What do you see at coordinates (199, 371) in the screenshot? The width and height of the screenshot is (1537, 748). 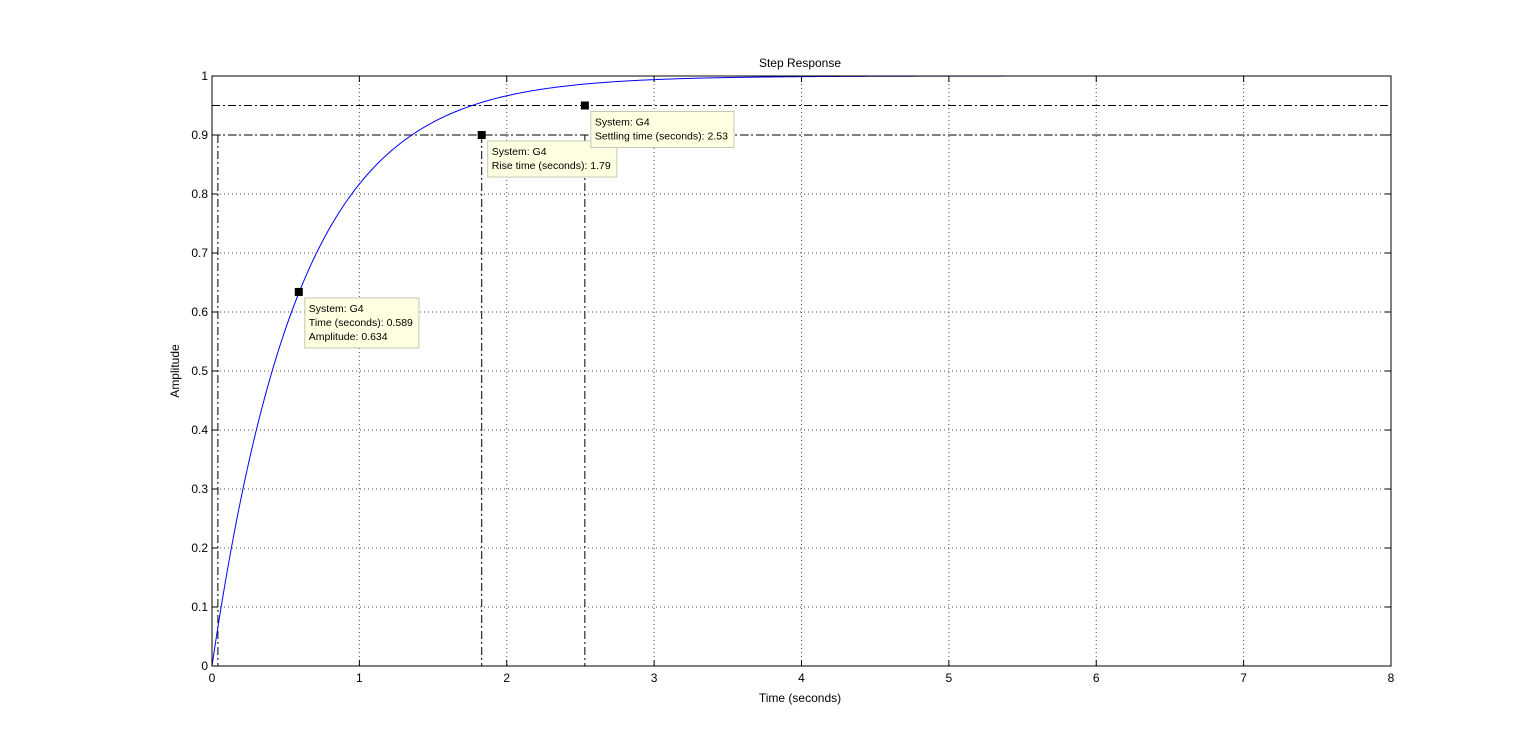 I see `y-tick-label: 0.5` at bounding box center [199, 371].